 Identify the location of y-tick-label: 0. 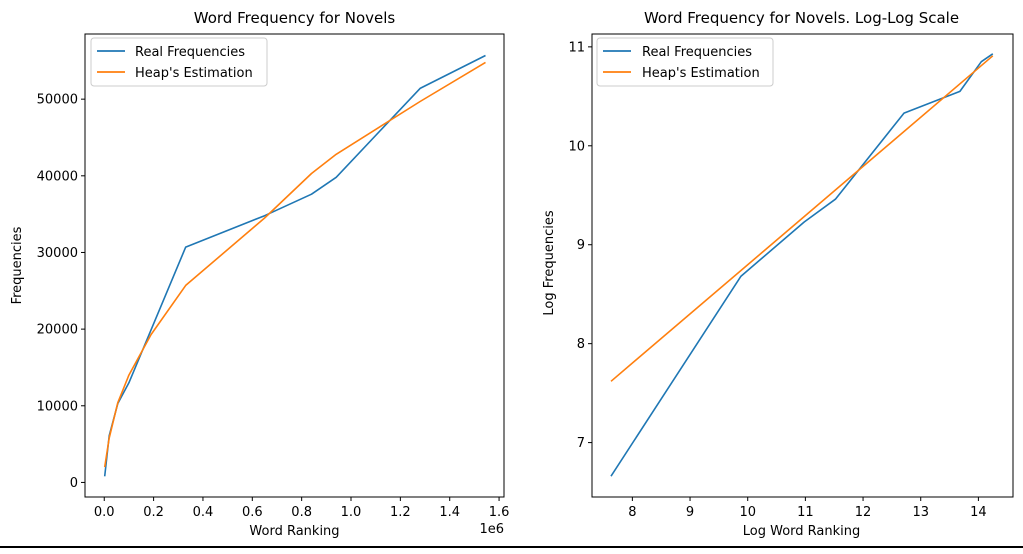
(74, 483).